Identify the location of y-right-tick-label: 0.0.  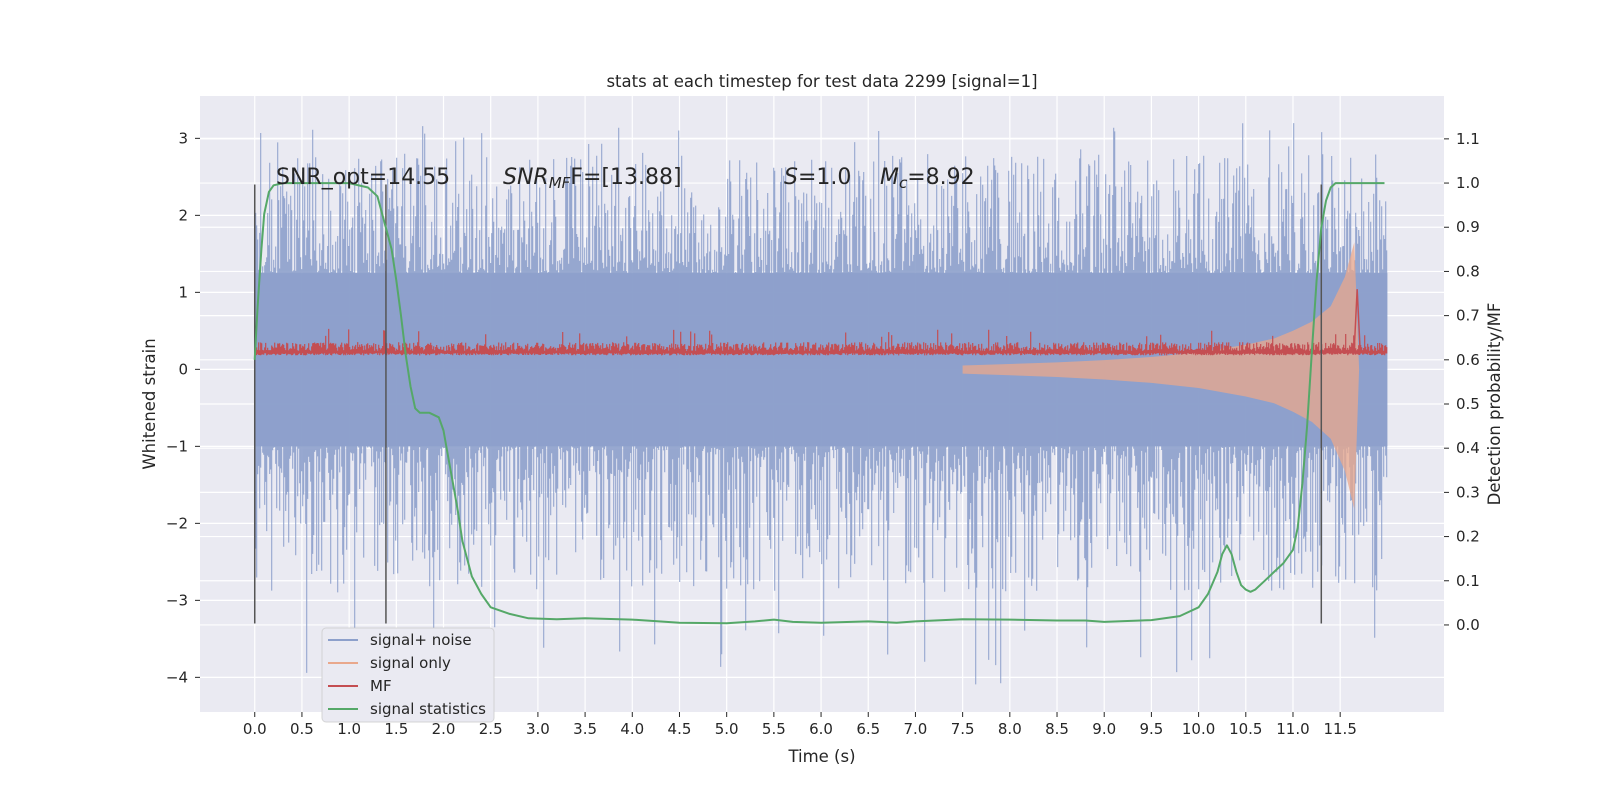
(1468, 625).